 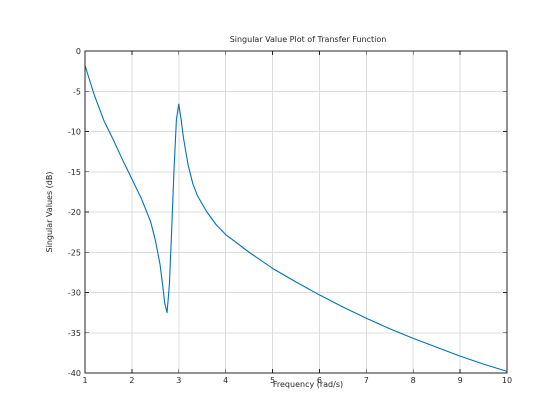 What do you see at coordinates (413, 380) in the screenshot?
I see `x-tick-label: 8` at bounding box center [413, 380].